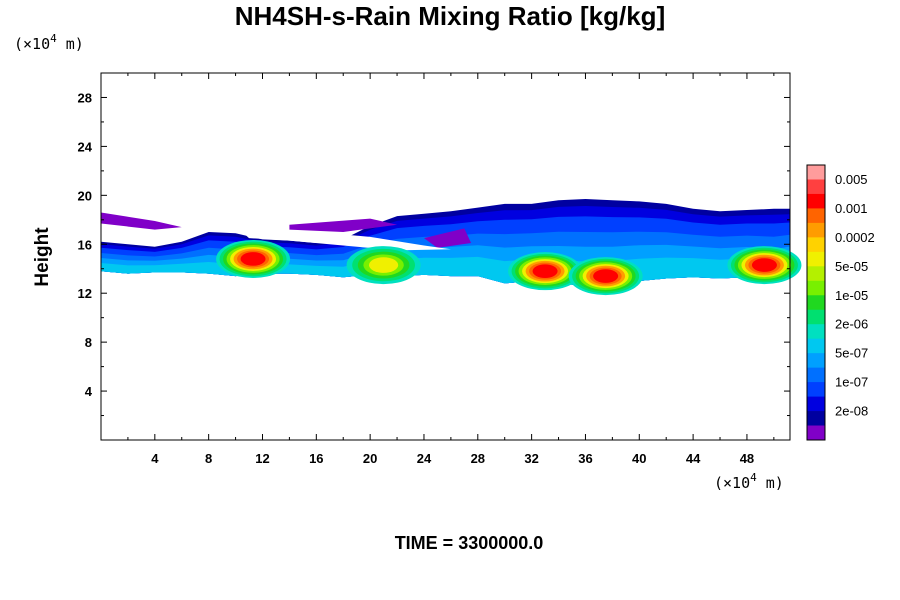 Image resolution: width=900 pixels, height=600 pixels. What do you see at coordinates (585, 458) in the screenshot?
I see `x-tick-label: 36` at bounding box center [585, 458].